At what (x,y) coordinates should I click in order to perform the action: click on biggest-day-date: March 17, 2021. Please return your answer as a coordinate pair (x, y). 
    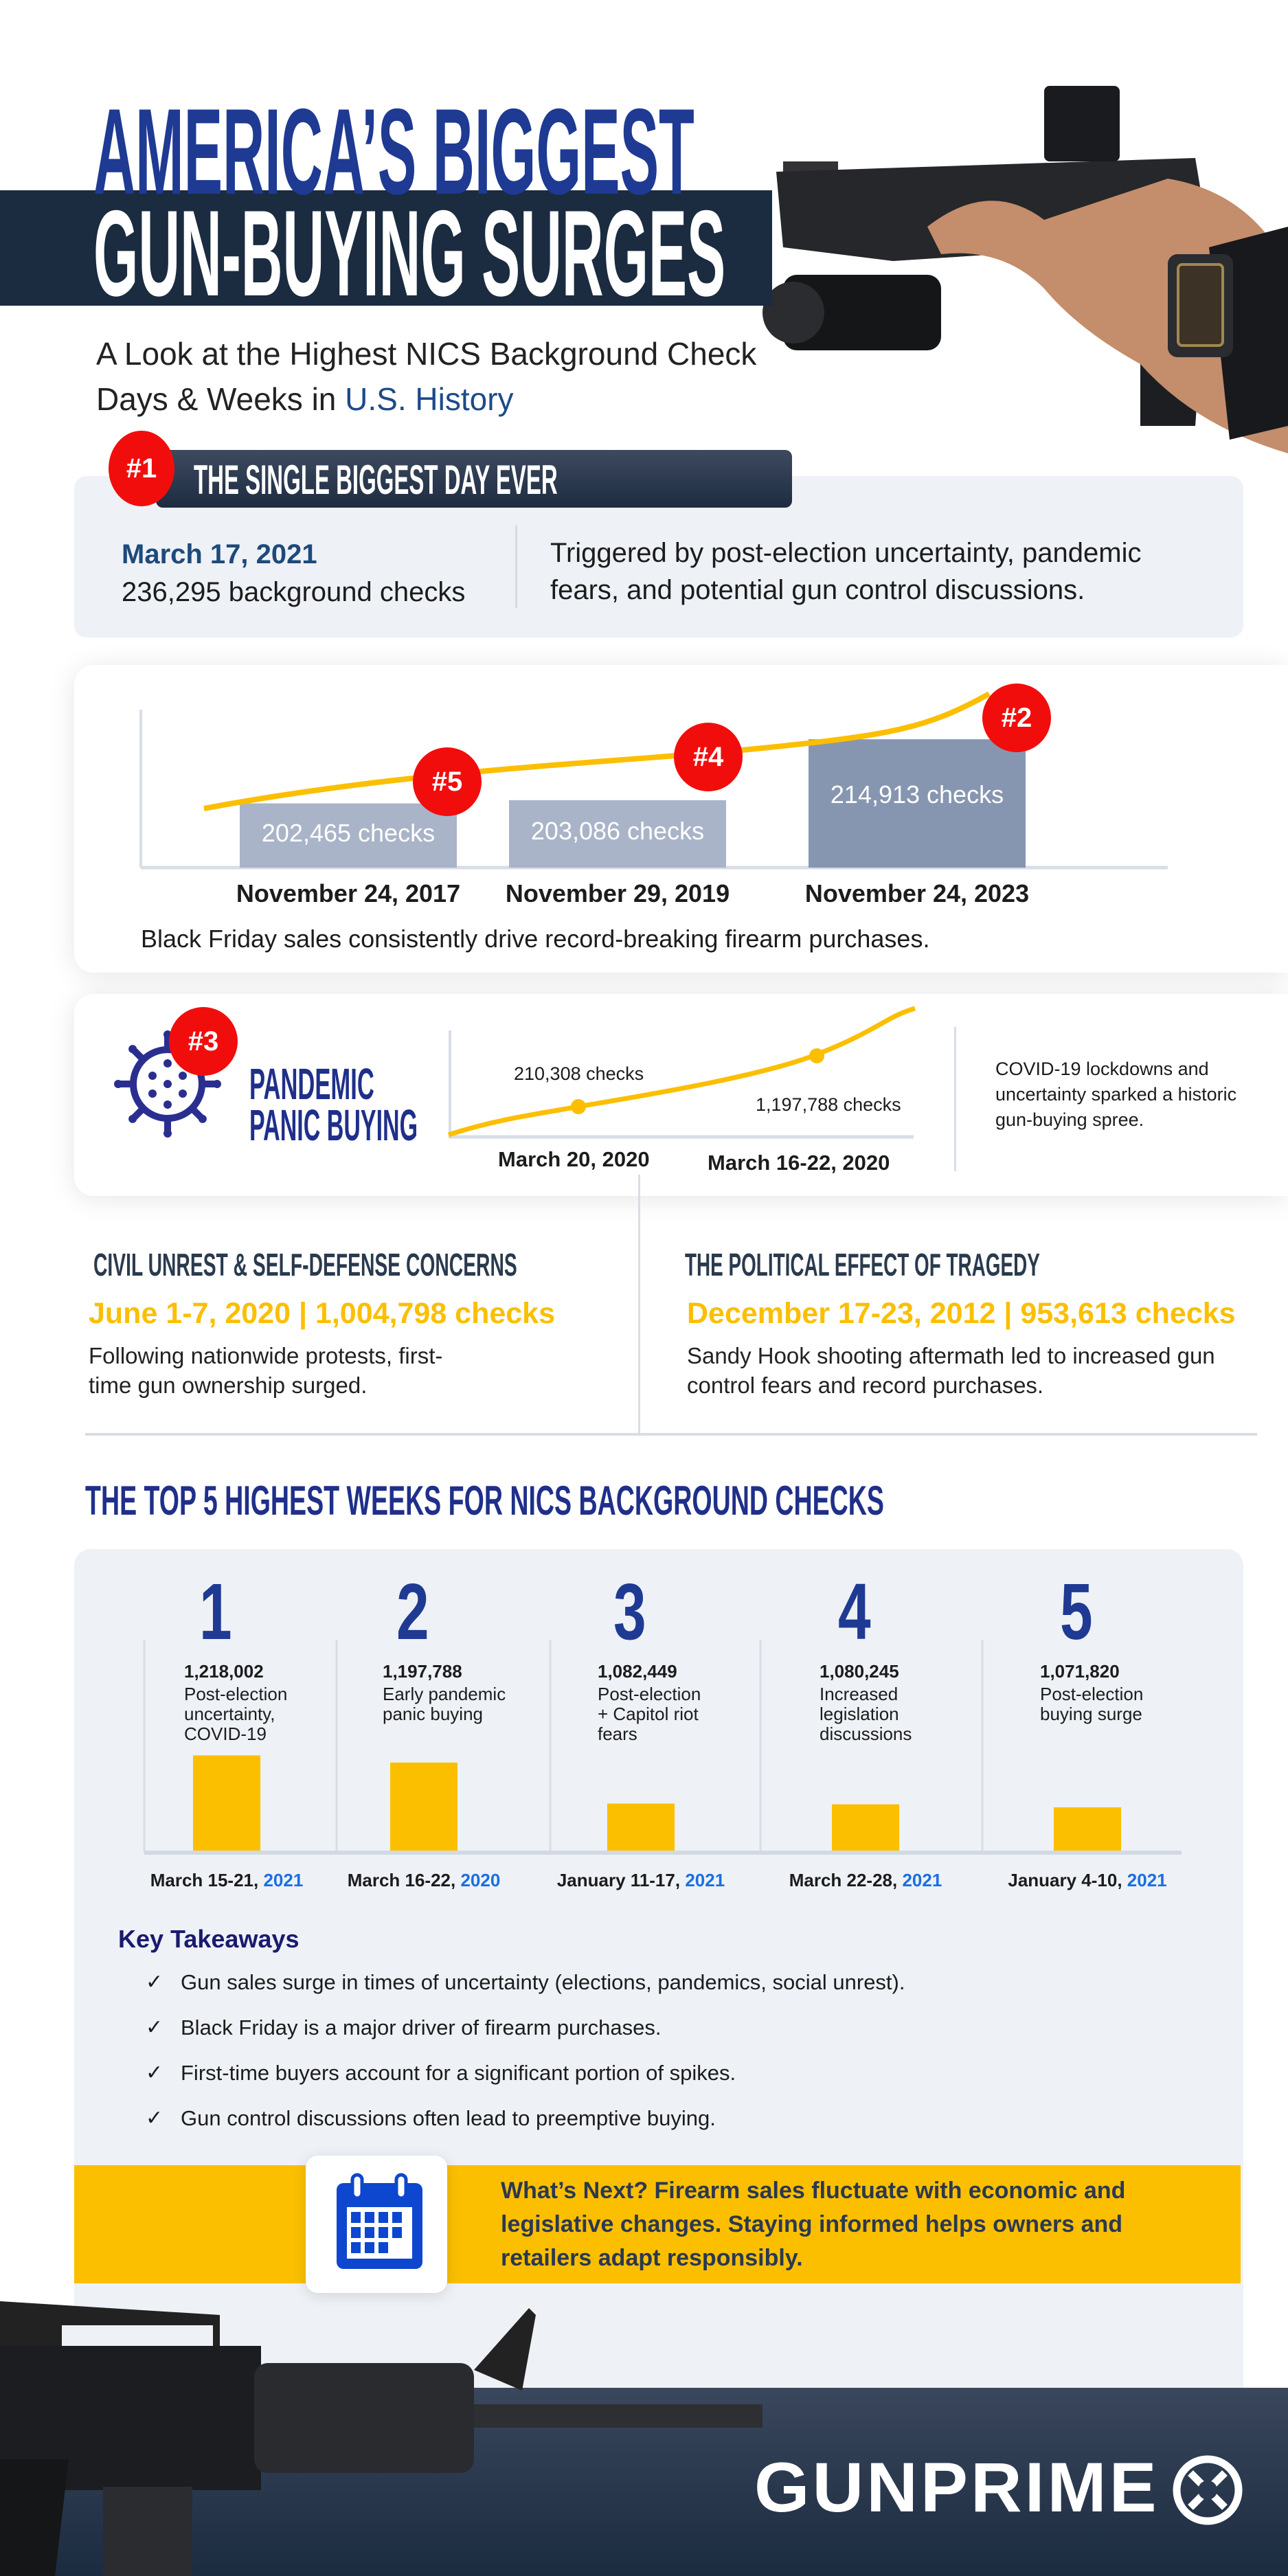
    Looking at the image, I should click on (219, 554).